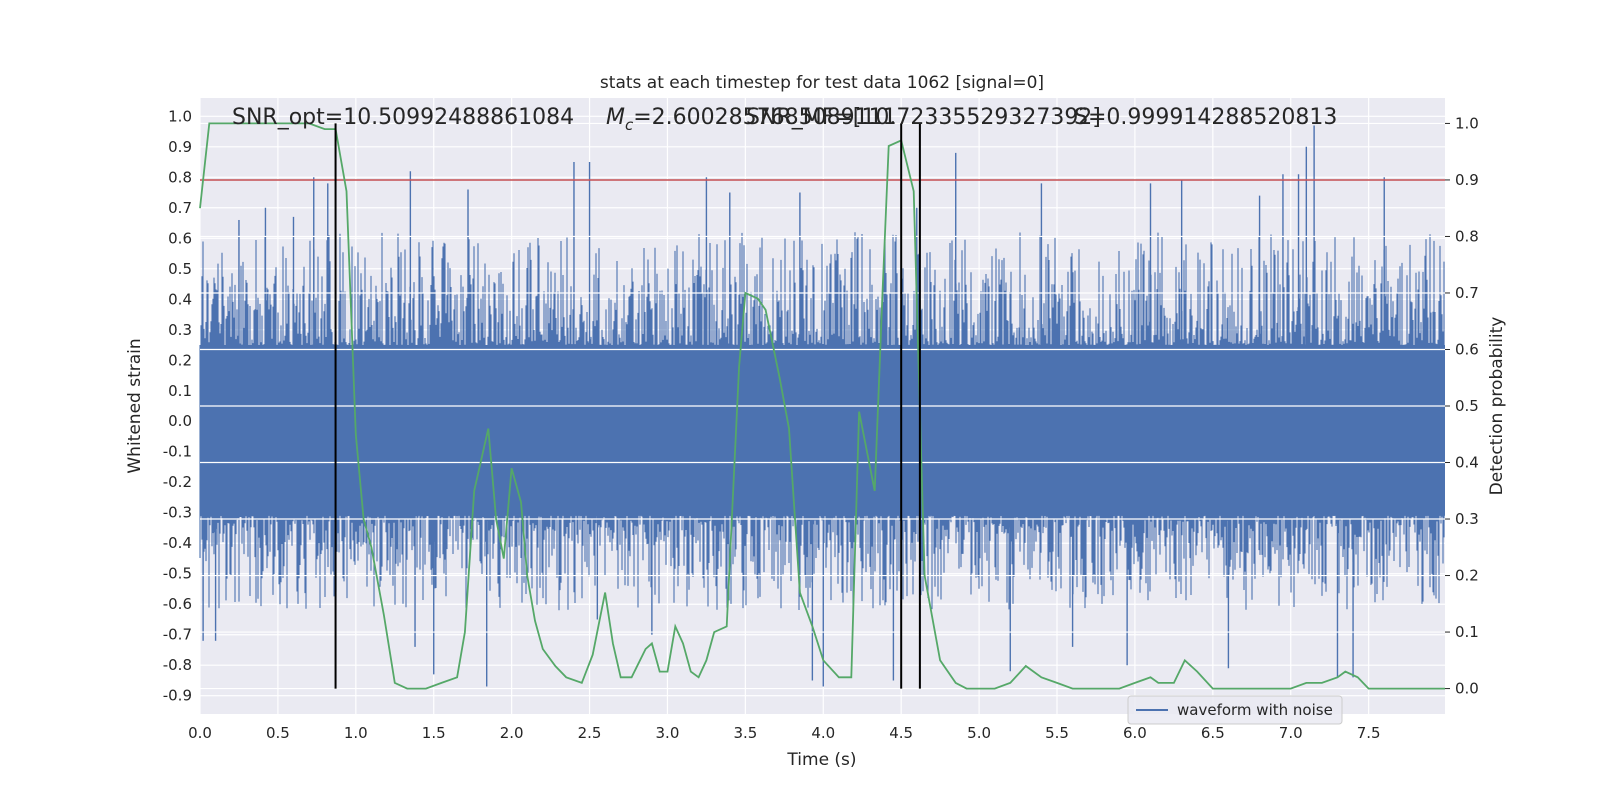 The image size is (1600, 800). What do you see at coordinates (745, 733) in the screenshot?
I see `x-tick-label: 3.5` at bounding box center [745, 733].